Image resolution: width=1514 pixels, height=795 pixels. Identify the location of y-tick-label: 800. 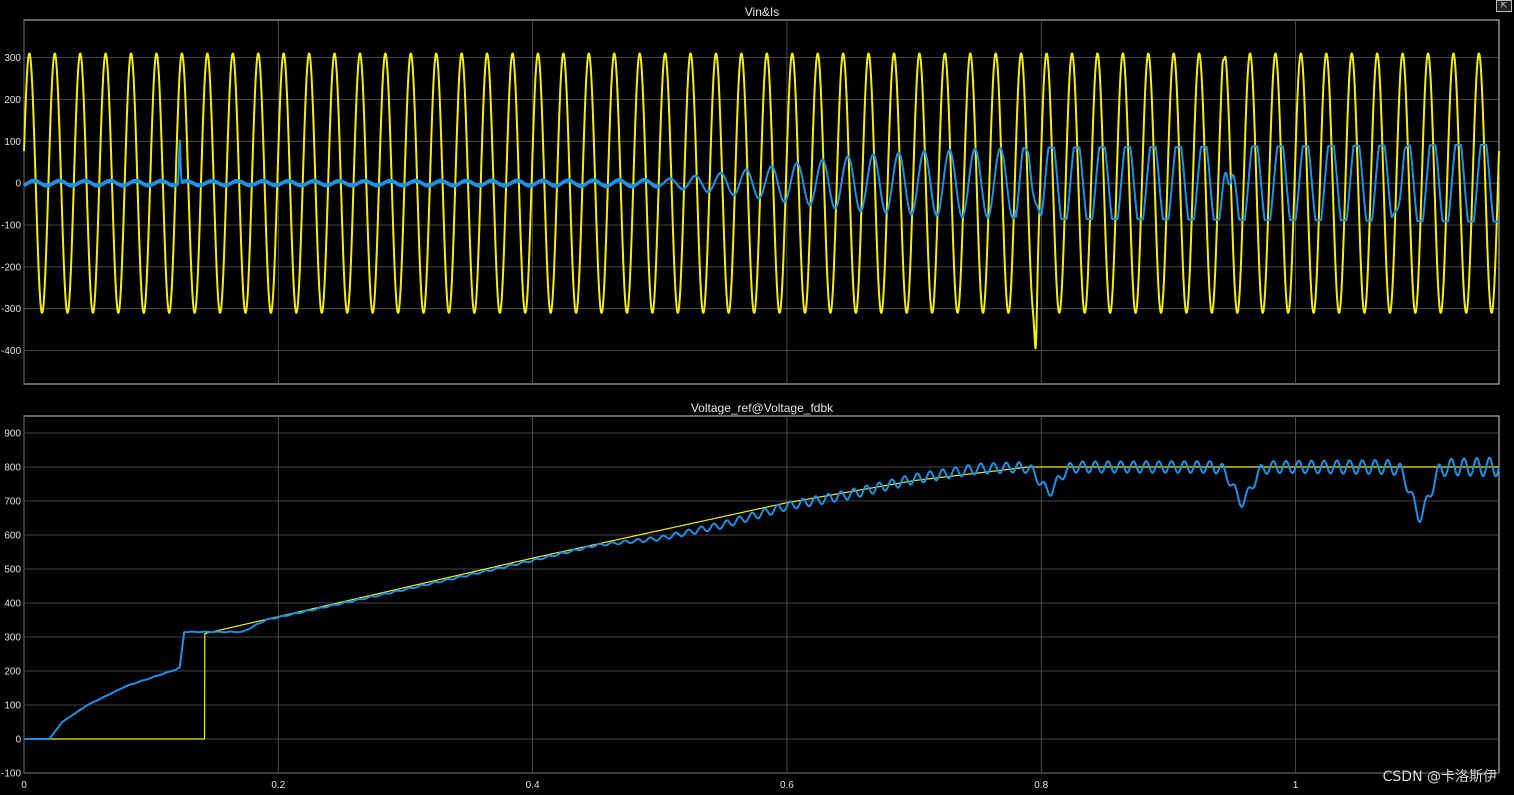
(12, 468).